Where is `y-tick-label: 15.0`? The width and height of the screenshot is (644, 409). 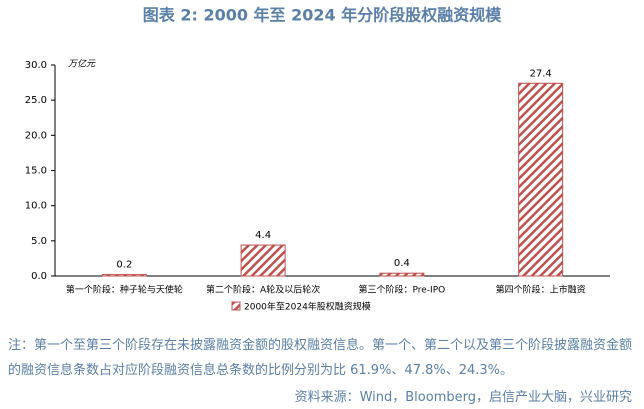
y-tick-label: 15.0 is located at coordinates (36, 171).